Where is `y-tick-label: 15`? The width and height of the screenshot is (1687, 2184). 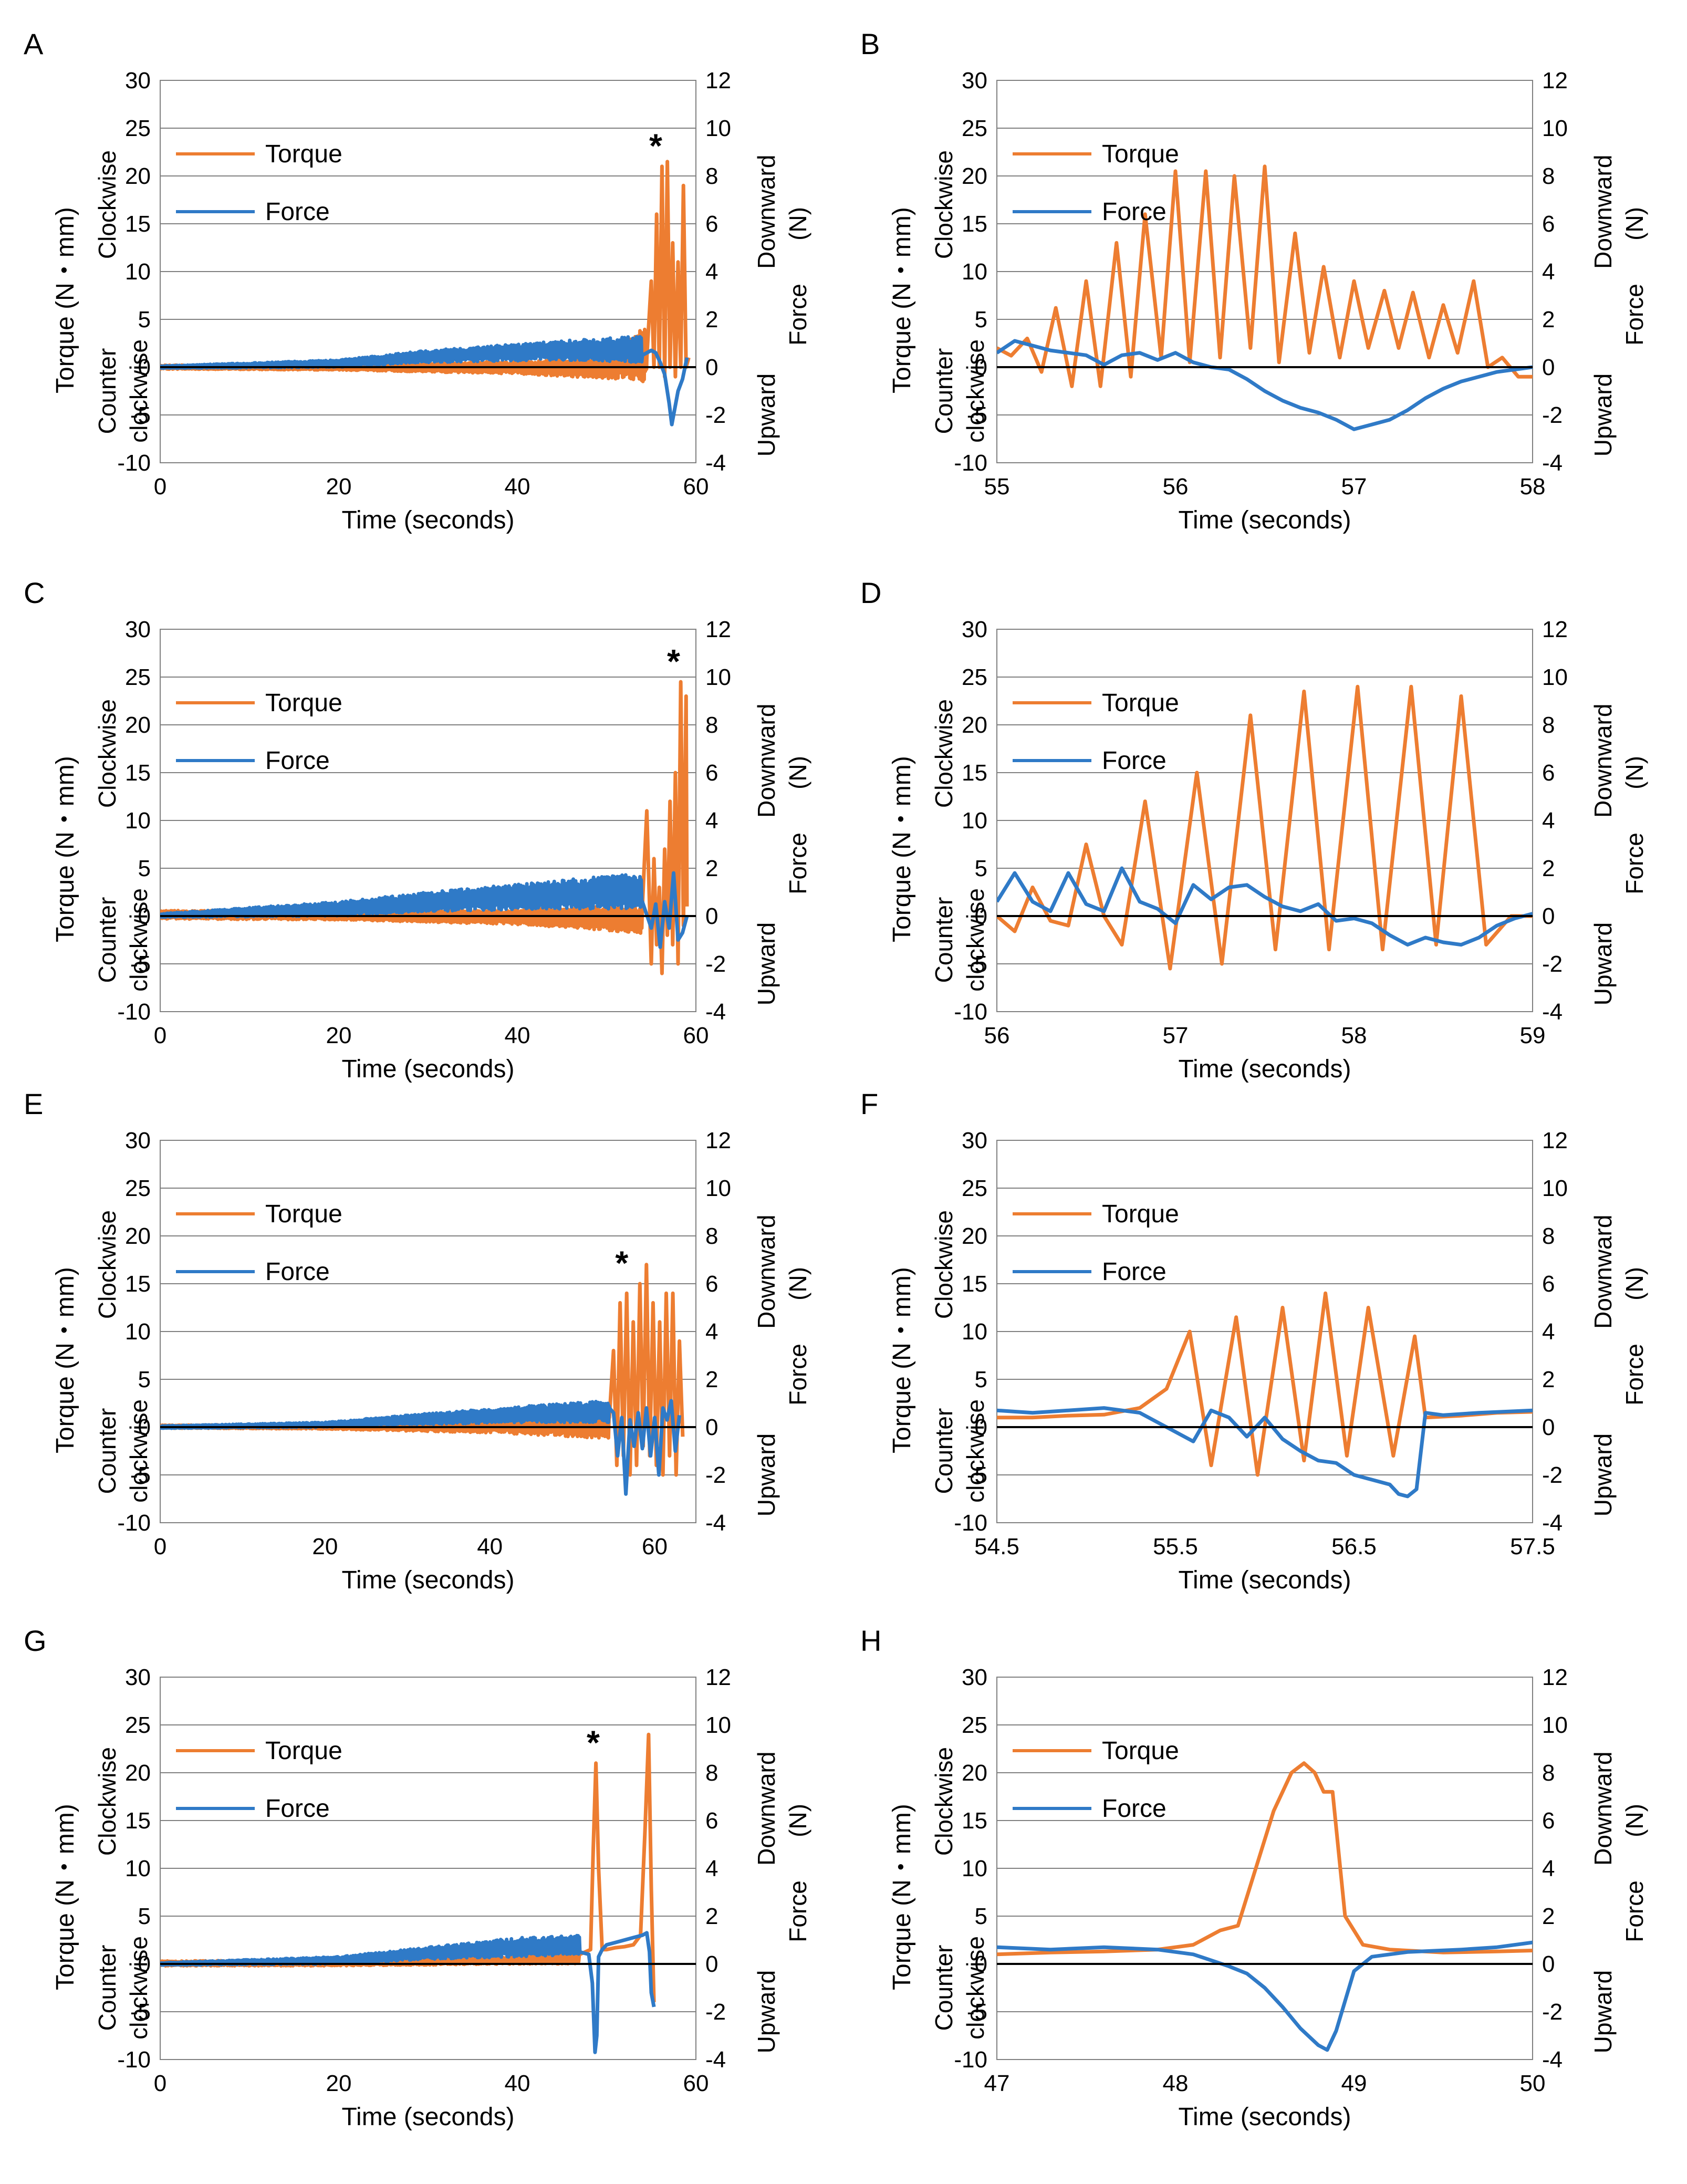
y-tick-label: 15 is located at coordinates (974, 1821).